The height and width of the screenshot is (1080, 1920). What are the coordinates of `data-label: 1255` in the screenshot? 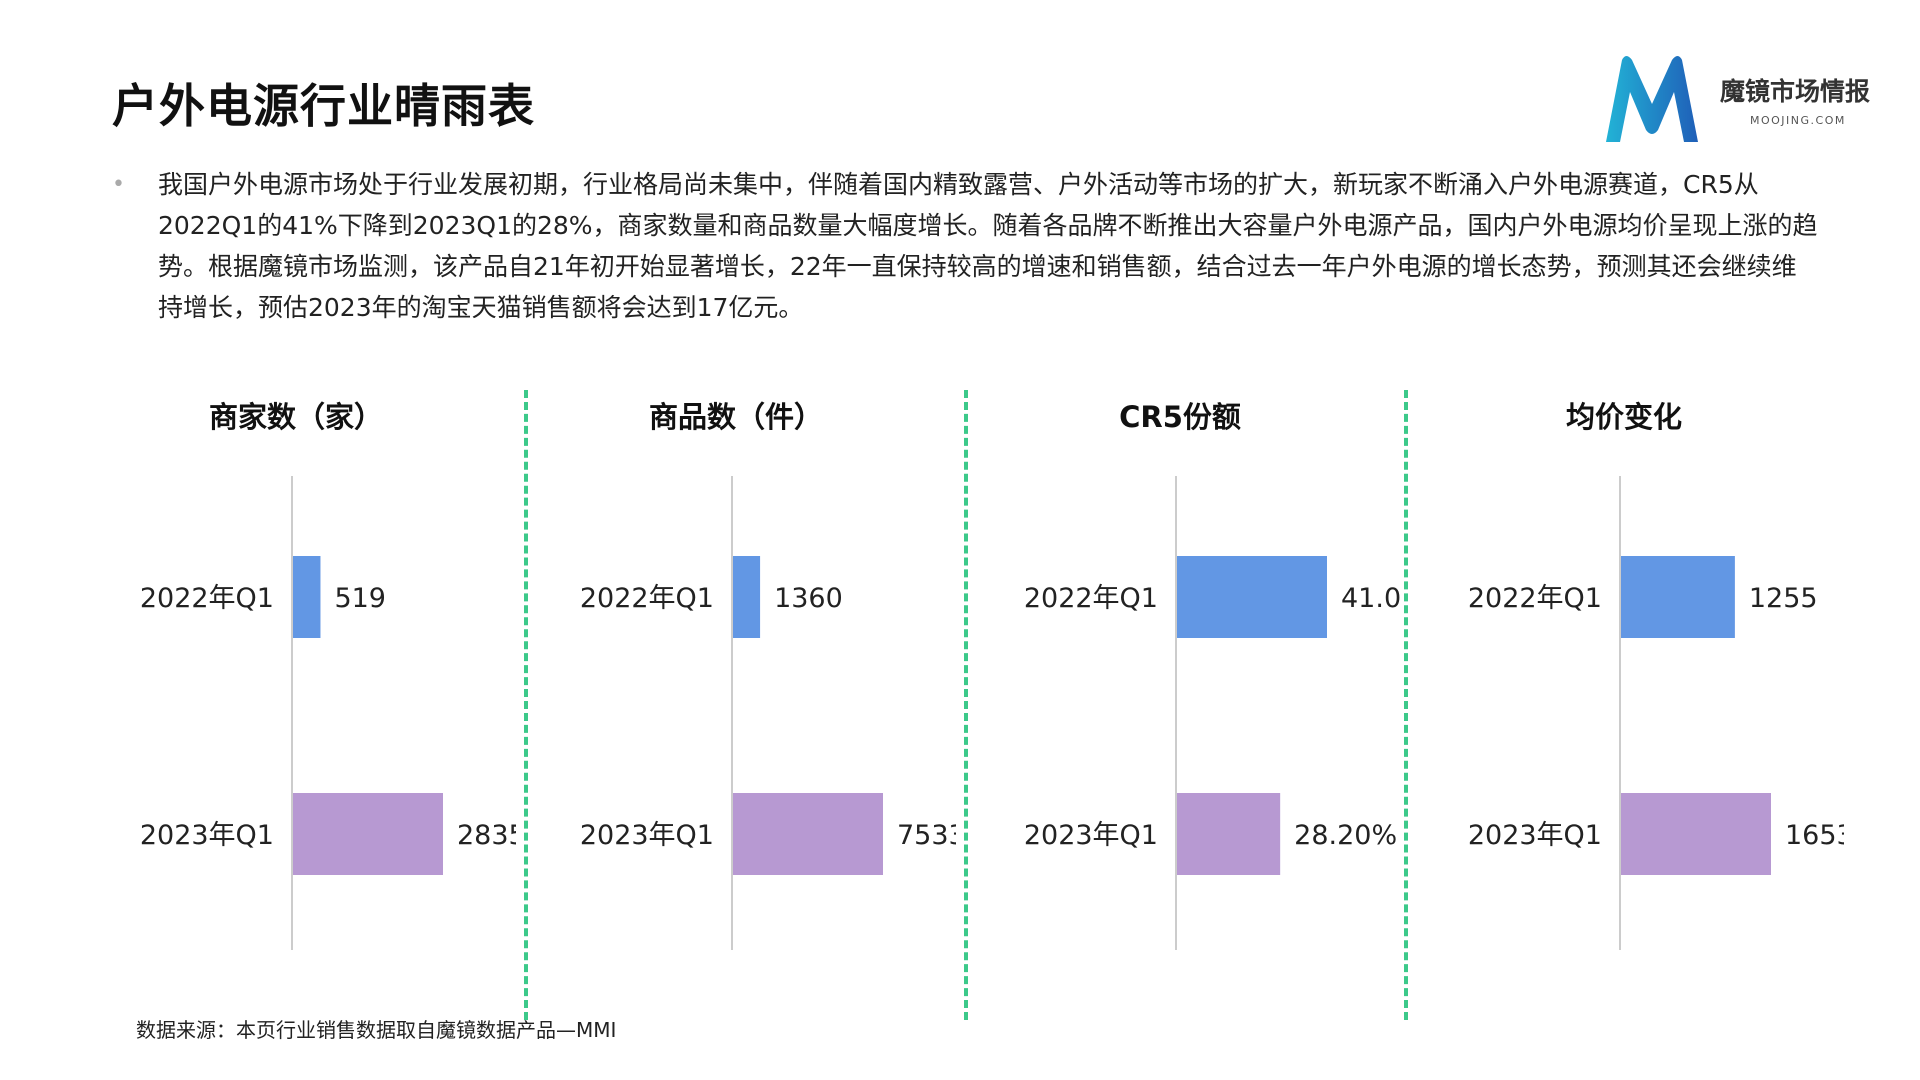 It's located at (1783, 598).